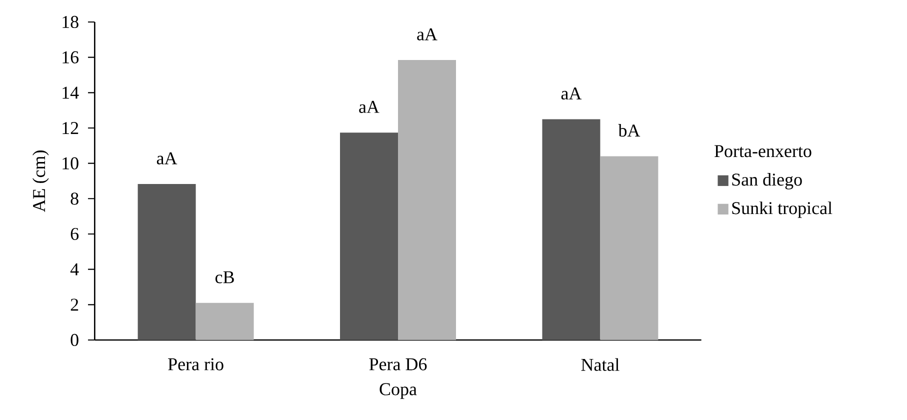 This screenshot has width=907, height=420. What do you see at coordinates (70, 128) in the screenshot?
I see `y-tick-label: 12` at bounding box center [70, 128].